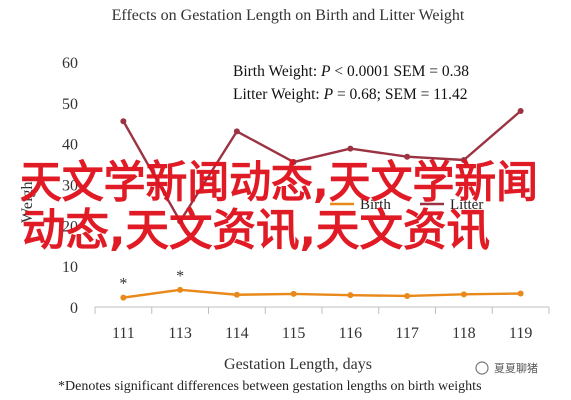 The image size is (571, 400). What do you see at coordinates (298, 364) in the screenshot?
I see `x-axis-label: Gestation Length, days` at bounding box center [298, 364].